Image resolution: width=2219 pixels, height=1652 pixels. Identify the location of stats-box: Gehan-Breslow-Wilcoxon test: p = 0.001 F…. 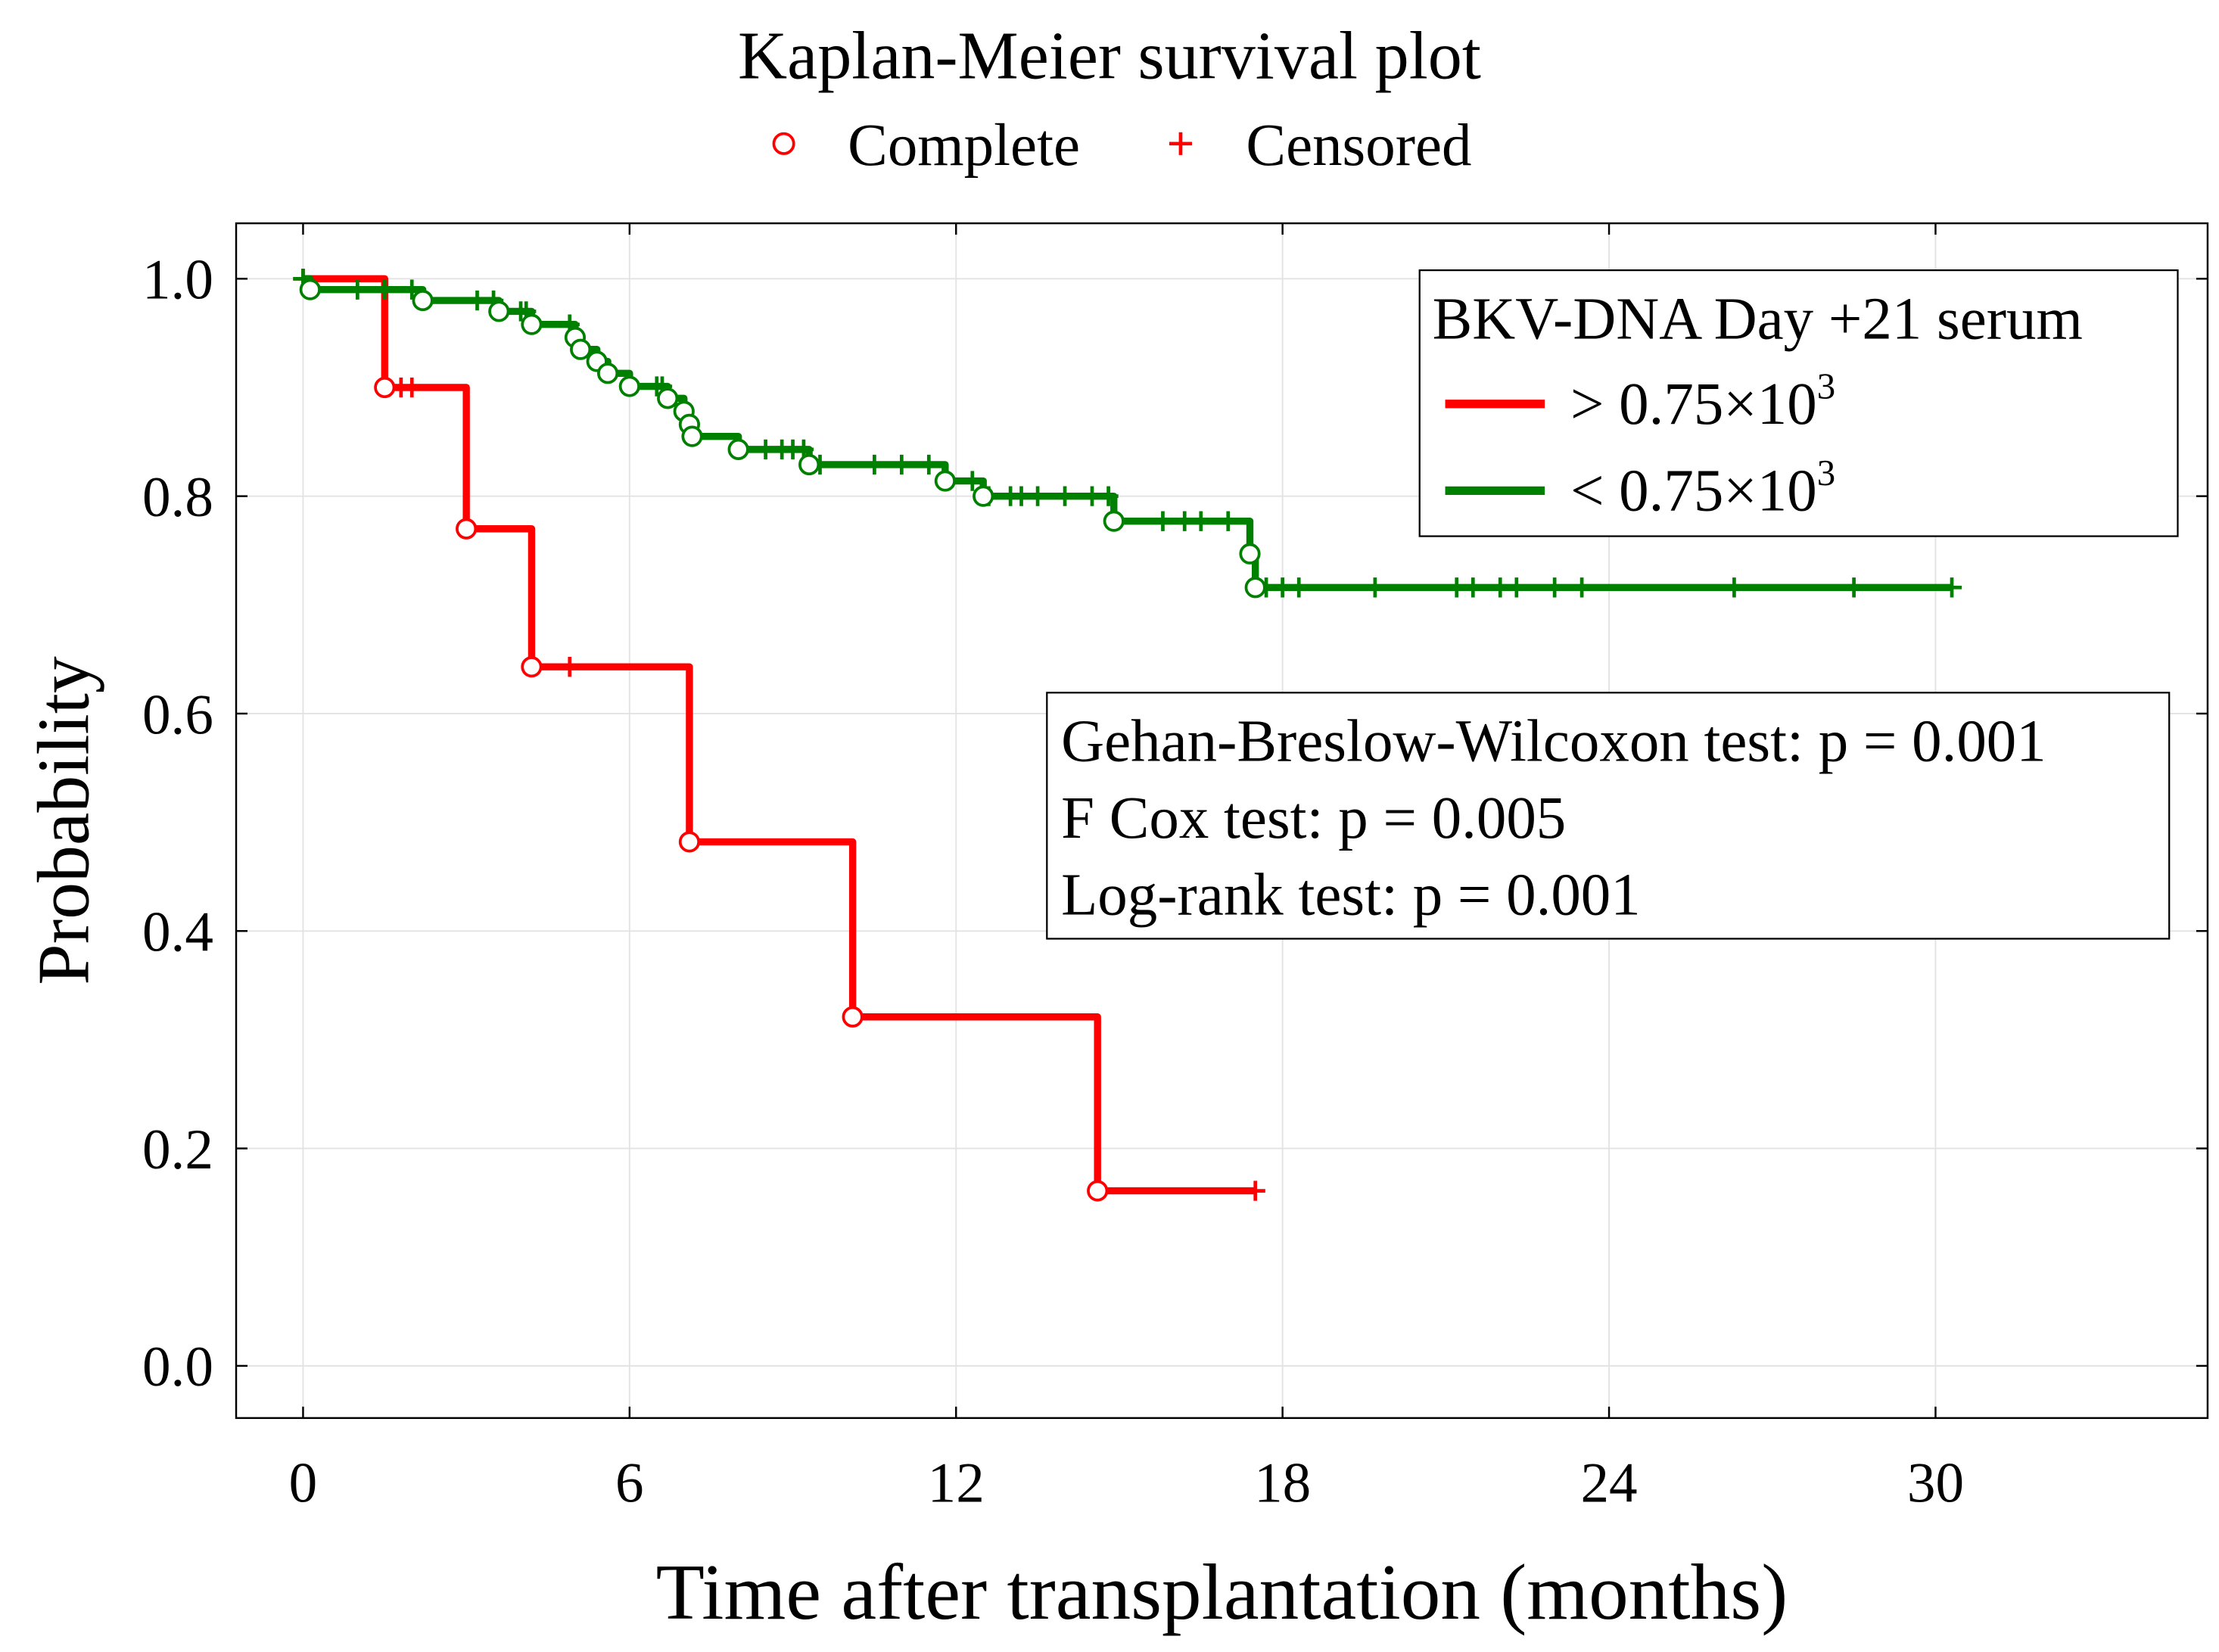
(1608, 816).